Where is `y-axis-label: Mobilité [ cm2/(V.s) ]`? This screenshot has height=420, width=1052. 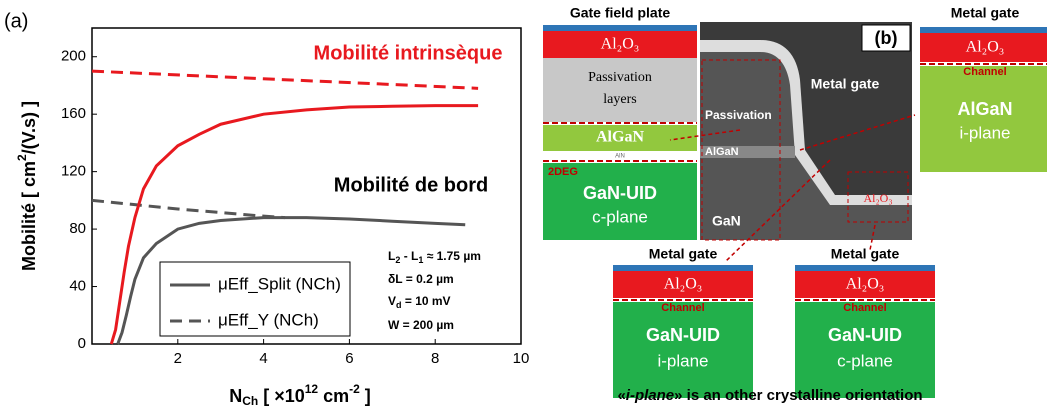 y-axis-label: Mobilité [ cm2/(V.s) ] is located at coordinates (27, 186).